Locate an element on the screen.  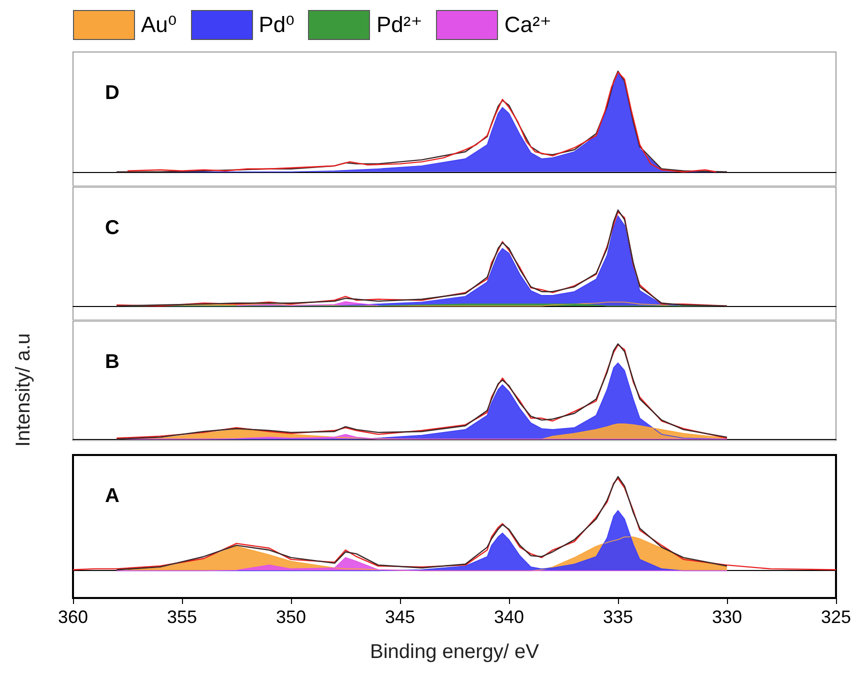
x-tick-label: 355 is located at coordinates (182, 617).